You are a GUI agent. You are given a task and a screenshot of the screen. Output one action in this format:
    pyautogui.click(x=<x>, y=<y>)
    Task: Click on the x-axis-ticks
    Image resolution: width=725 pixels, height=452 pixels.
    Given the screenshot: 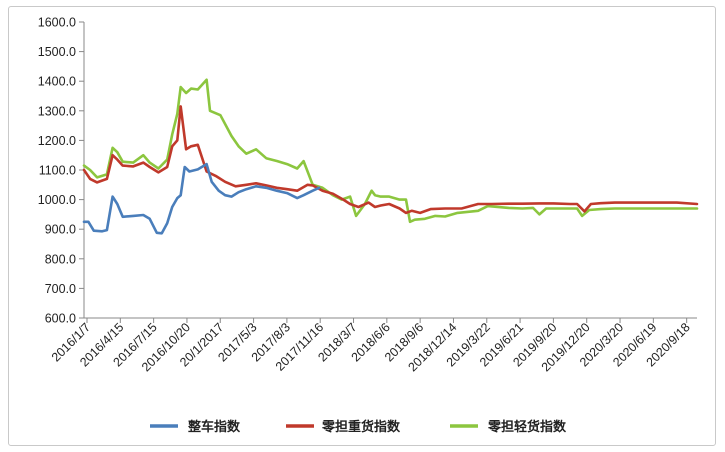 What is the action you would take?
    pyautogui.click(x=387, y=320)
    